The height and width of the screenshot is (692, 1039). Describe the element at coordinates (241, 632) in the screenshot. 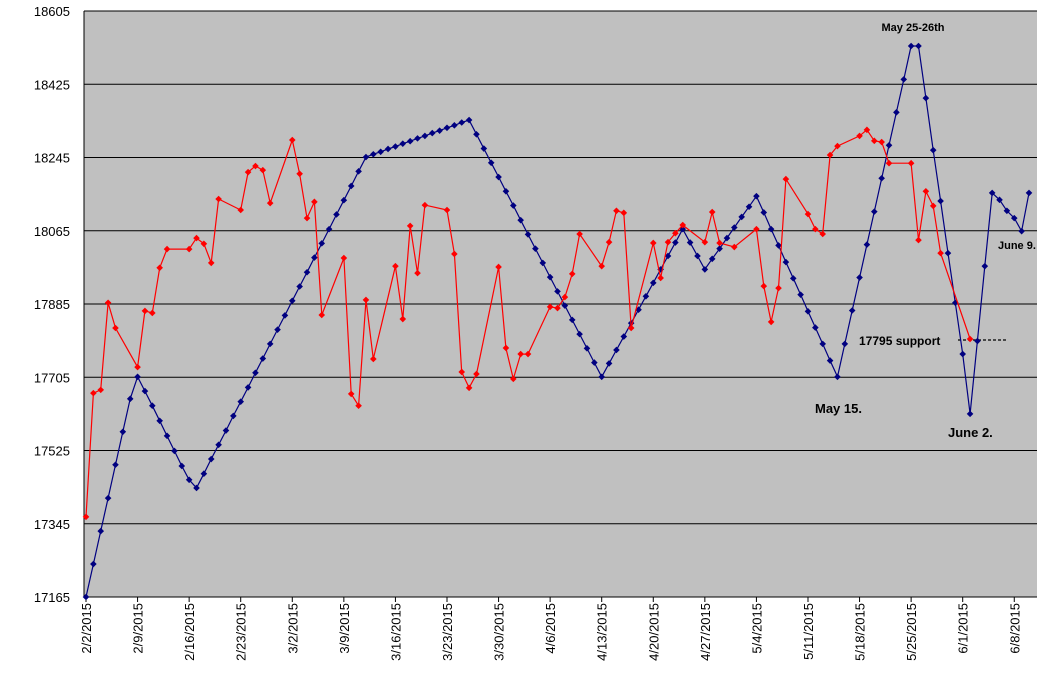

I see `x-tick-label: 2/23/2015` at that location.